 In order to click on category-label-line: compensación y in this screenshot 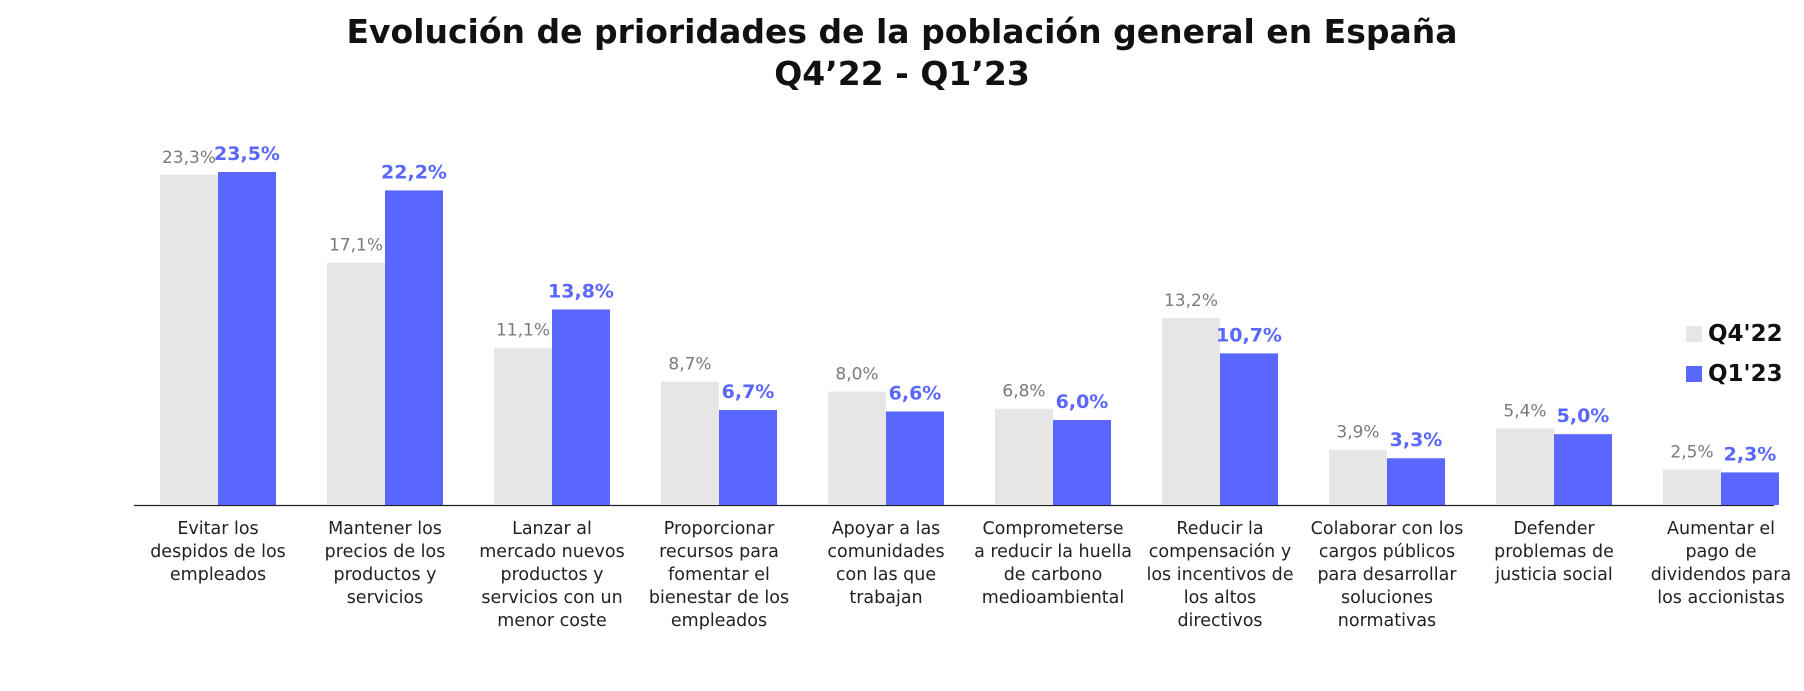, I will do `click(1220, 552)`.